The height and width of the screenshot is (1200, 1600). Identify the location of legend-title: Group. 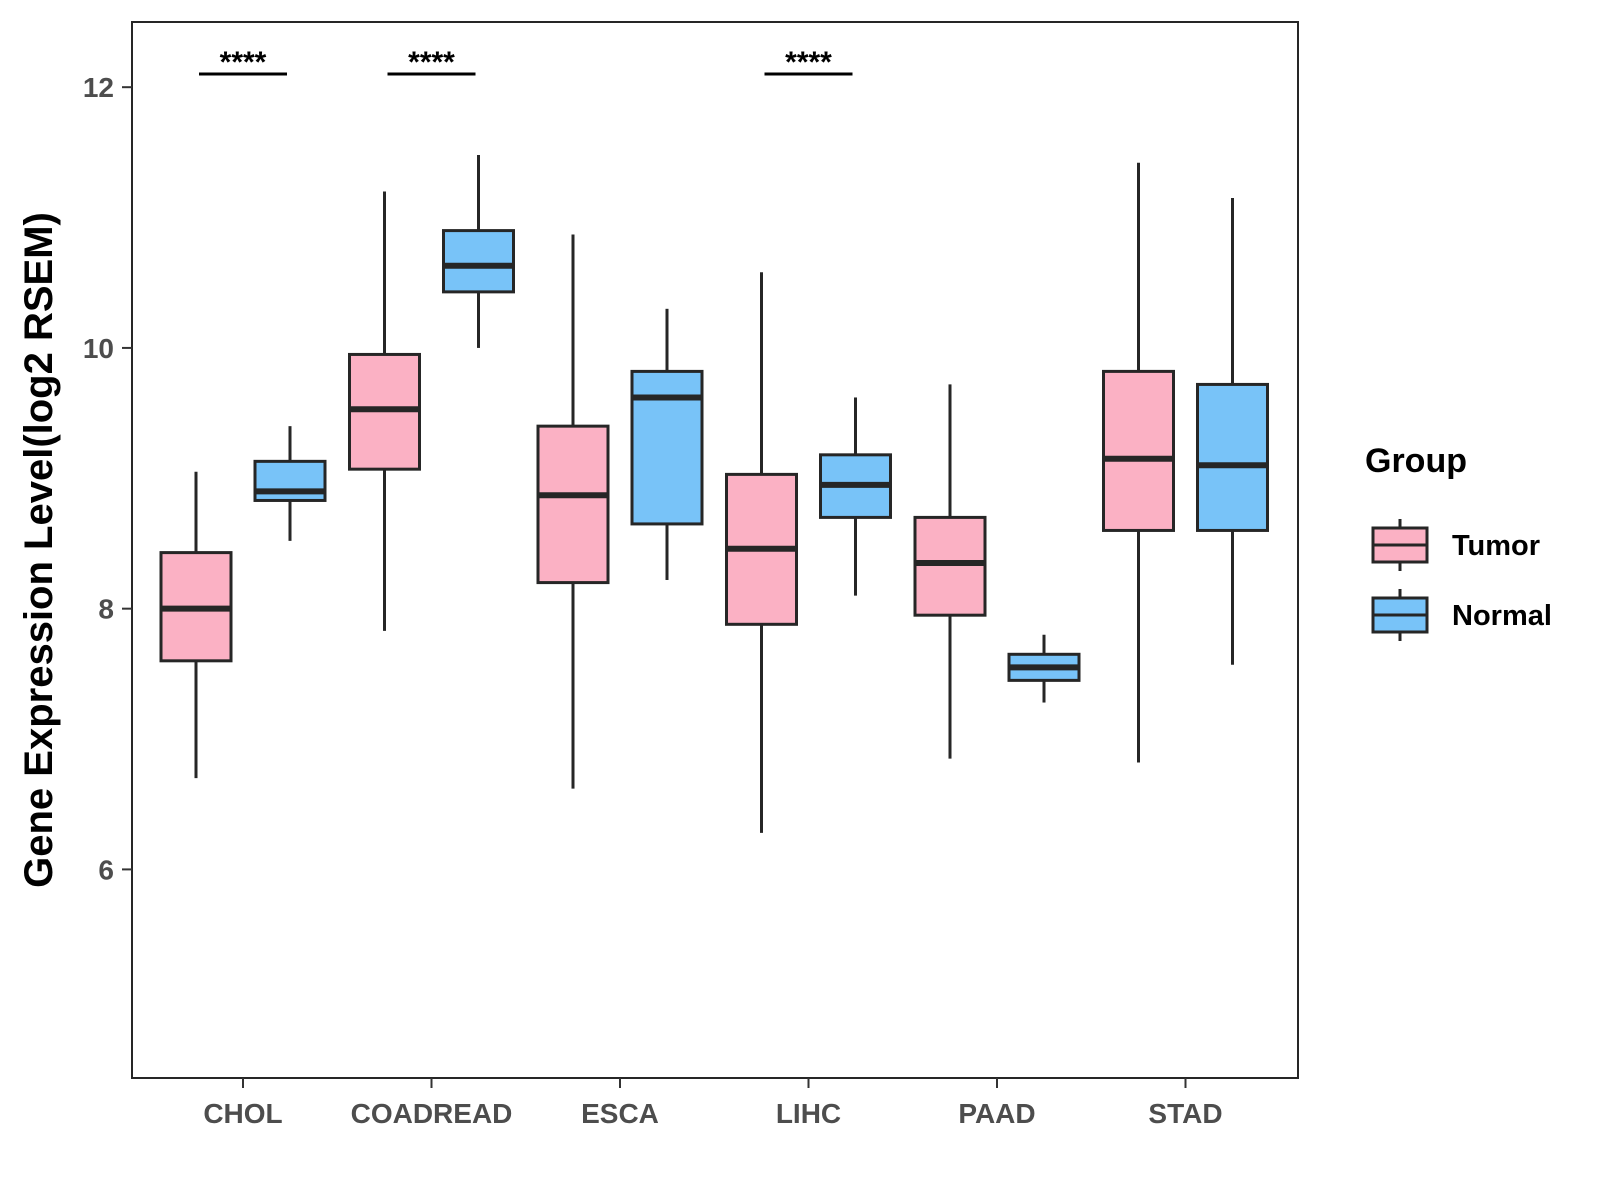
(1416, 461).